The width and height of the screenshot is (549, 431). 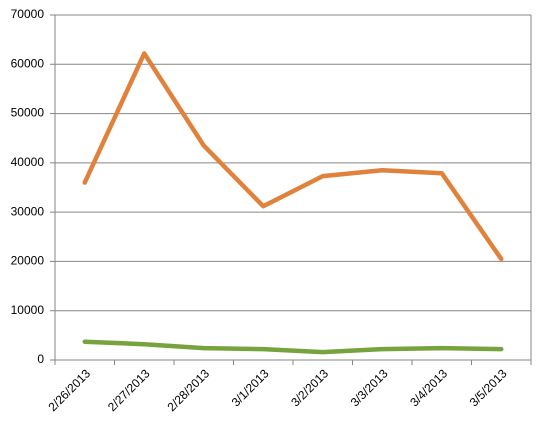 What do you see at coordinates (309, 387) in the screenshot?
I see `x-tick-label: 3/2/2013` at bounding box center [309, 387].